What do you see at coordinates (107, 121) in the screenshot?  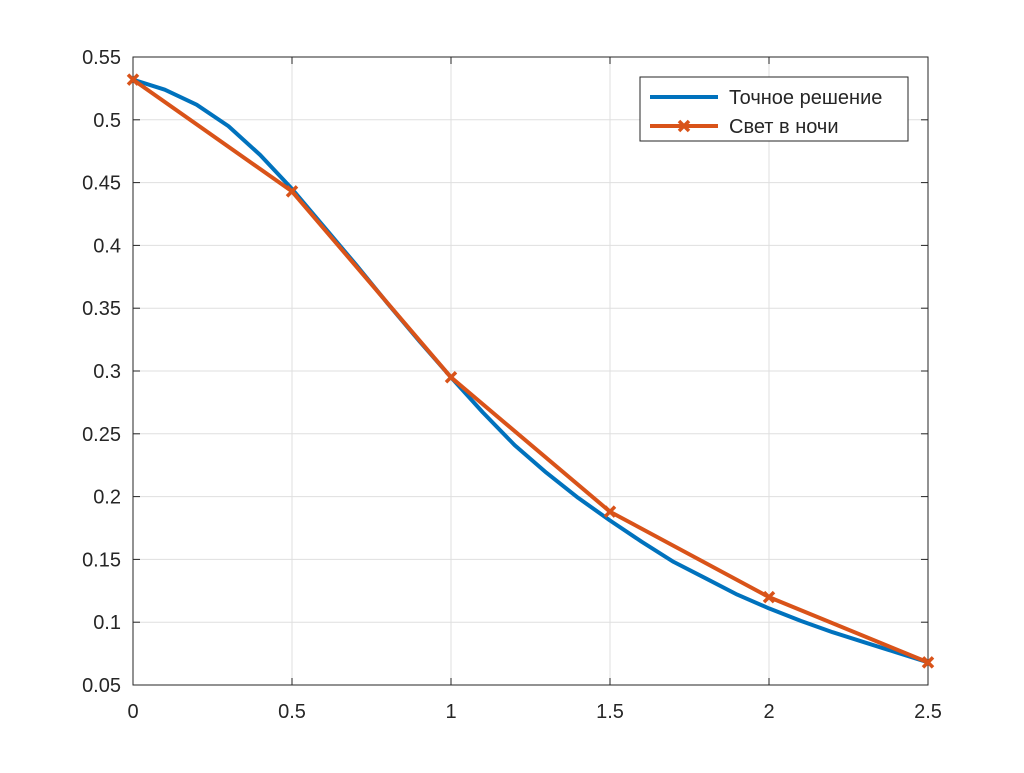 I see `y-tick-label: 0.5` at bounding box center [107, 121].